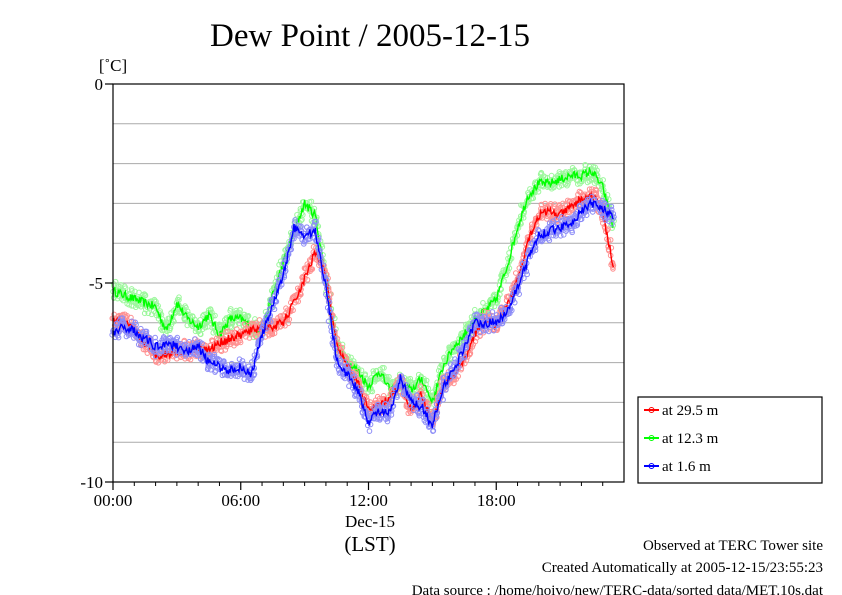  I want to click on legend-marker-29-5m, so click(651, 410).